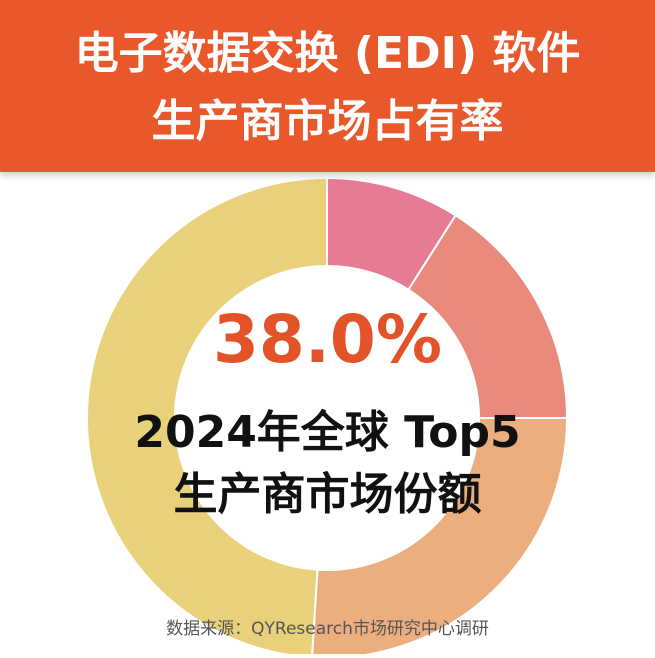  Describe the element at coordinates (327, 339) in the screenshot. I see `top5-share-value: 38.0%` at that location.